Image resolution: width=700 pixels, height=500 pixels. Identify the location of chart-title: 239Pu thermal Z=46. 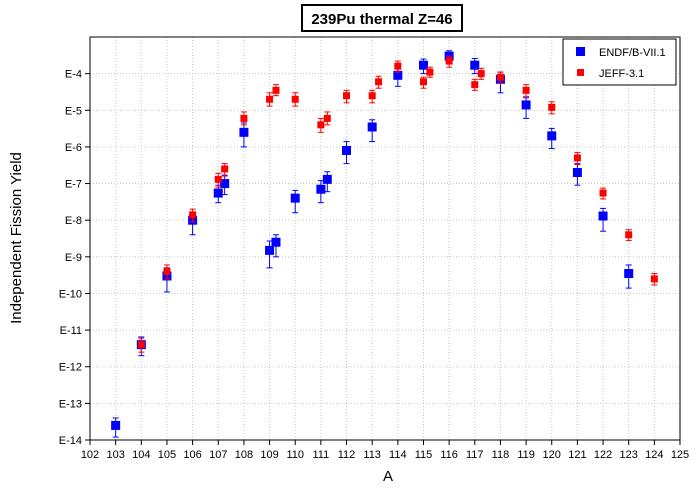
(381, 19).